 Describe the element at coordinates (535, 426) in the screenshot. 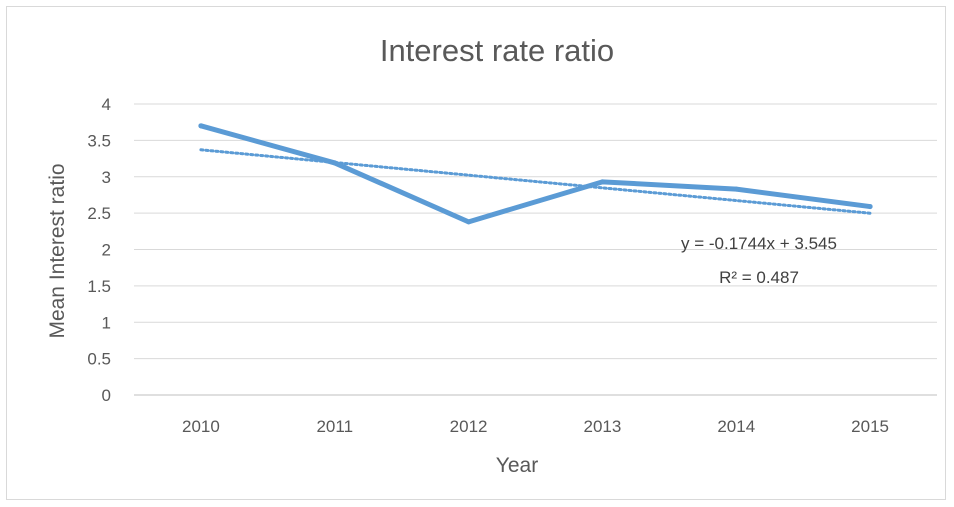

I see `x-axis-ticks: 2010 2011 2012 2013 2014 2015` at that location.